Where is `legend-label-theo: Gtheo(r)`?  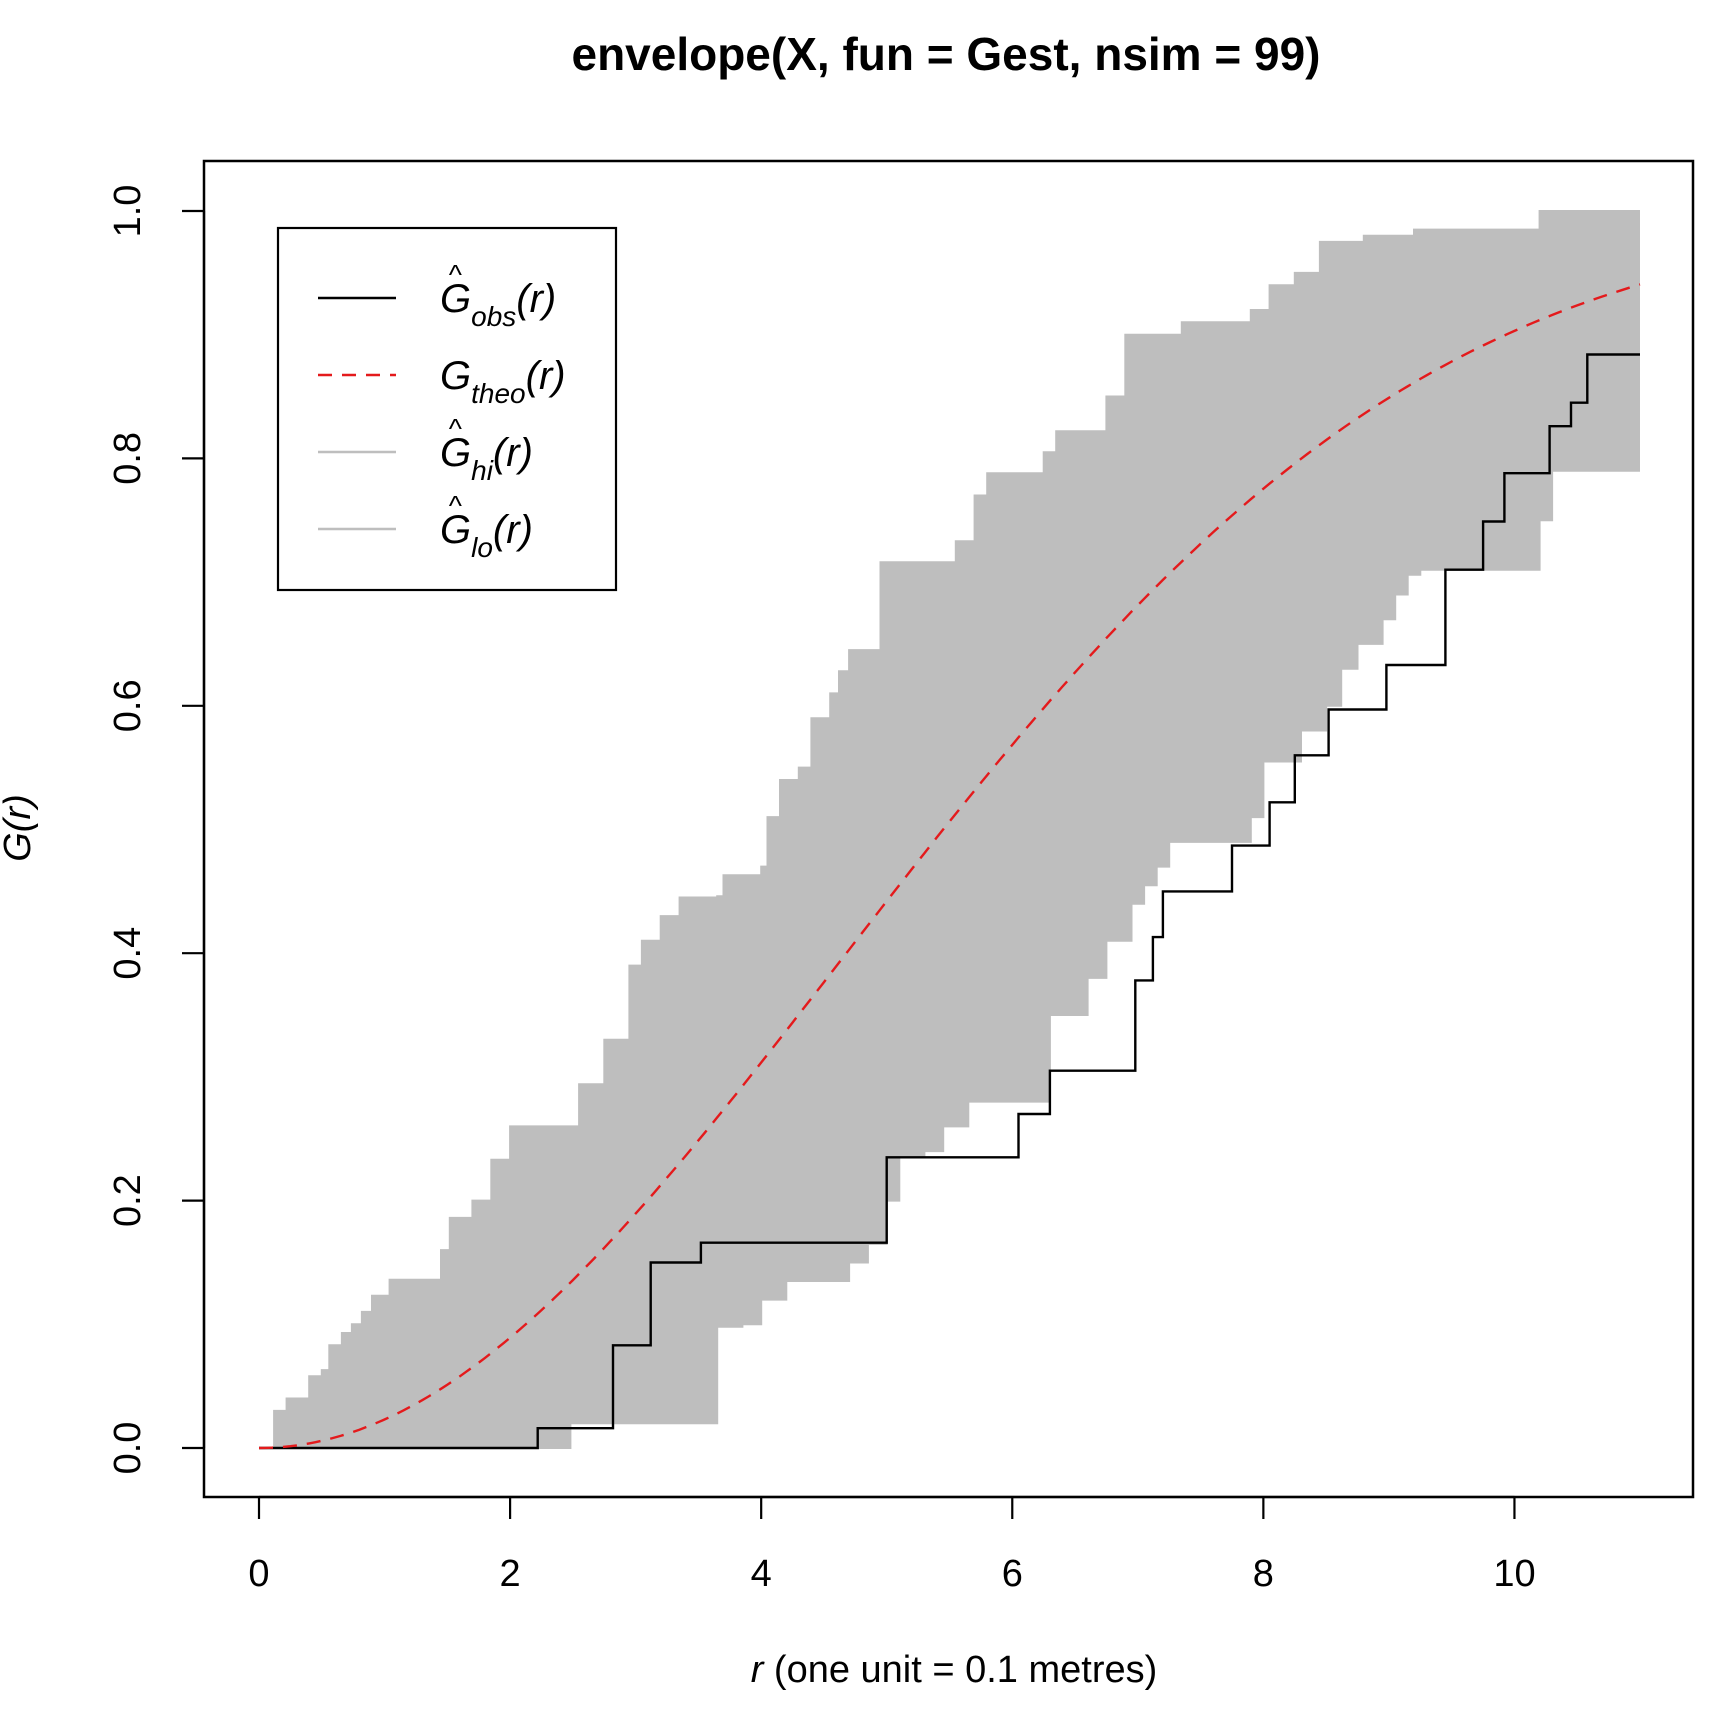 legend-label-theo: Gtheo(r) is located at coordinates (503, 381).